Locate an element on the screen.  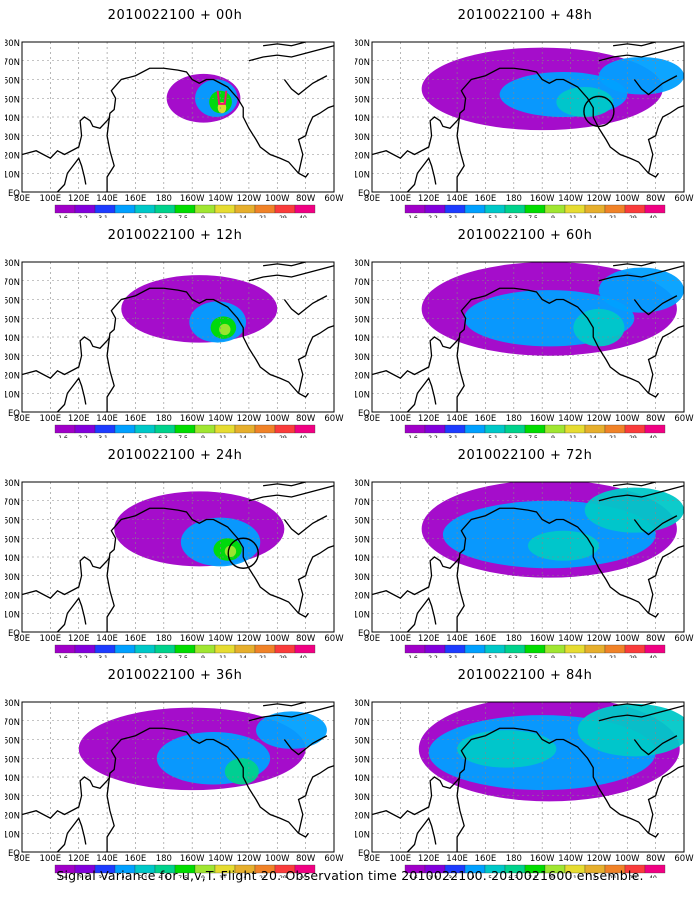
colorbar-label: 9 is located at coordinates (553, 216).